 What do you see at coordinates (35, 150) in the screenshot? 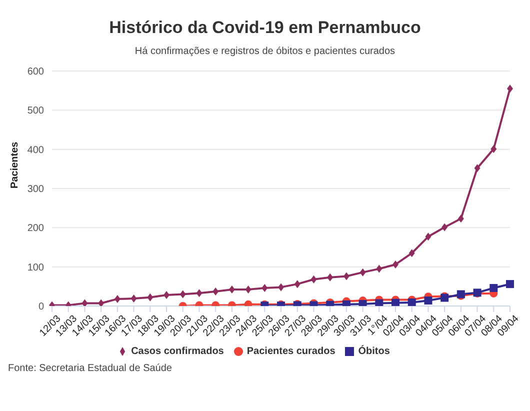
I see `y-tick-label: 400` at bounding box center [35, 150].